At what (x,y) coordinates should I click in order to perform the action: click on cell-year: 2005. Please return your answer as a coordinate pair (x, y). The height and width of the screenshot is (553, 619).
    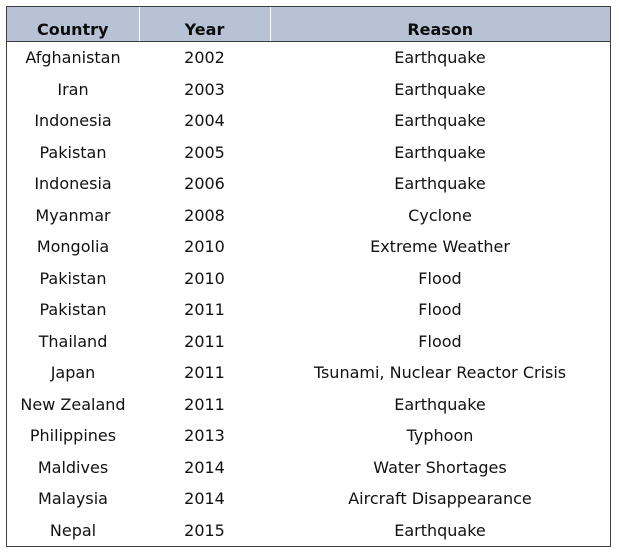
    Looking at the image, I should click on (204, 152).